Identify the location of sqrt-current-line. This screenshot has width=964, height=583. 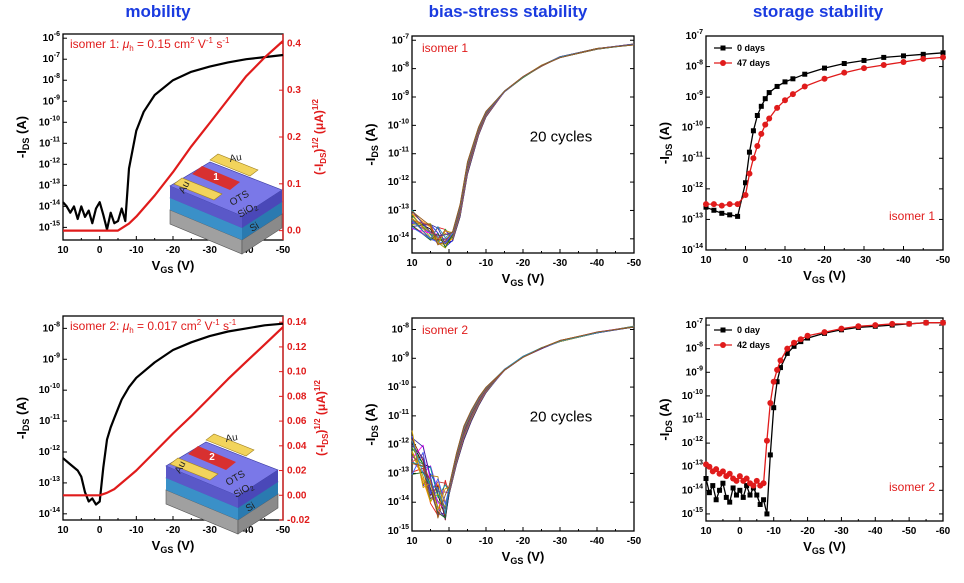
(173, 136).